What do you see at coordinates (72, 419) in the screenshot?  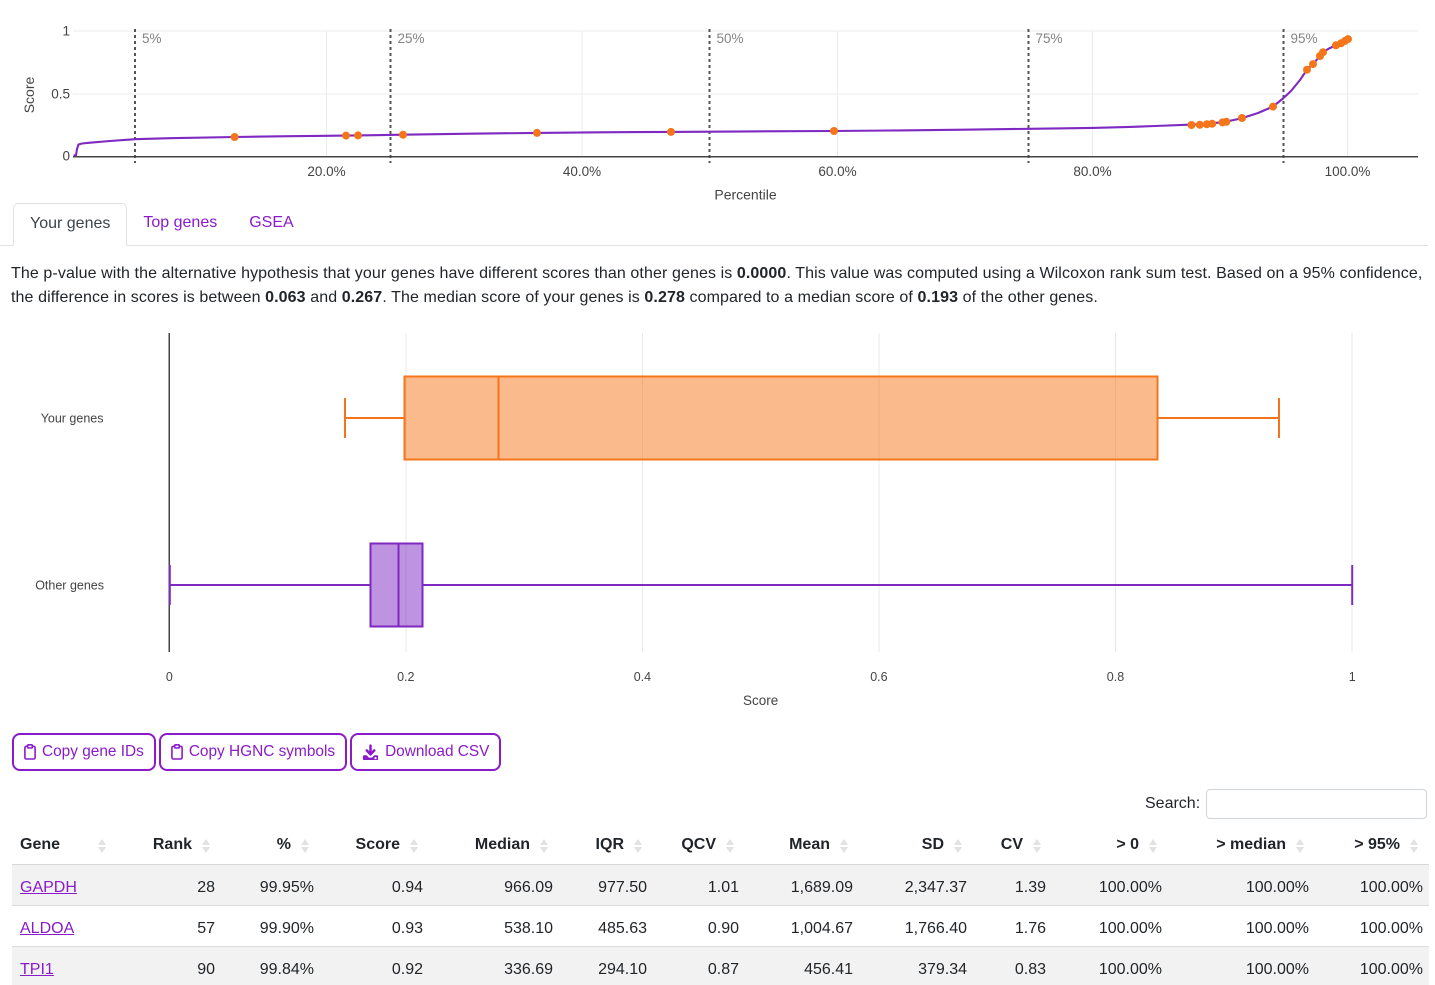 I see `svg-text: Your genes` at bounding box center [72, 419].